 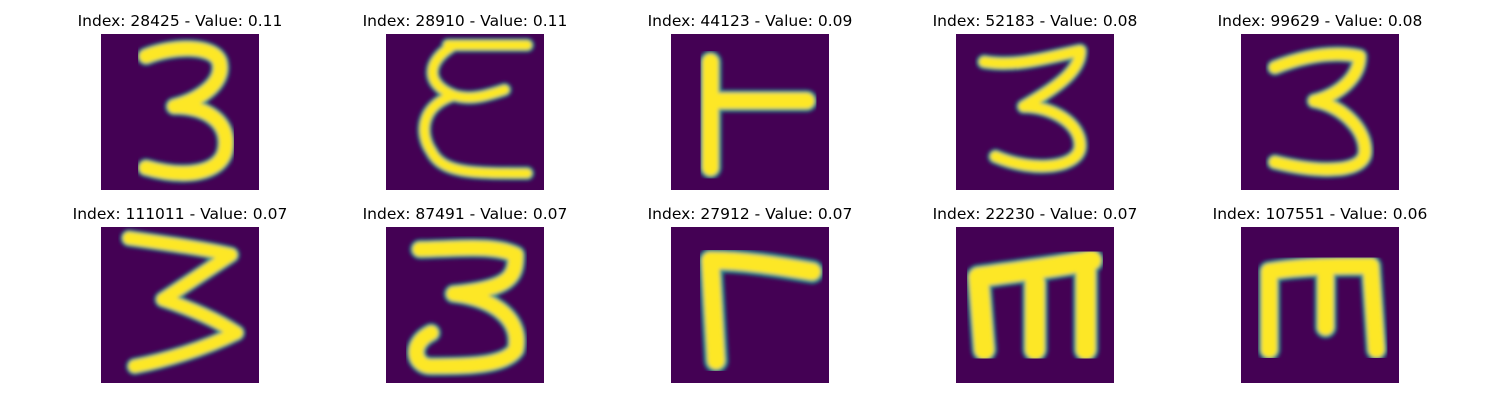 I want to click on sample-cell: Index: 87491 - Value: 0.07, so click(x=465, y=300).